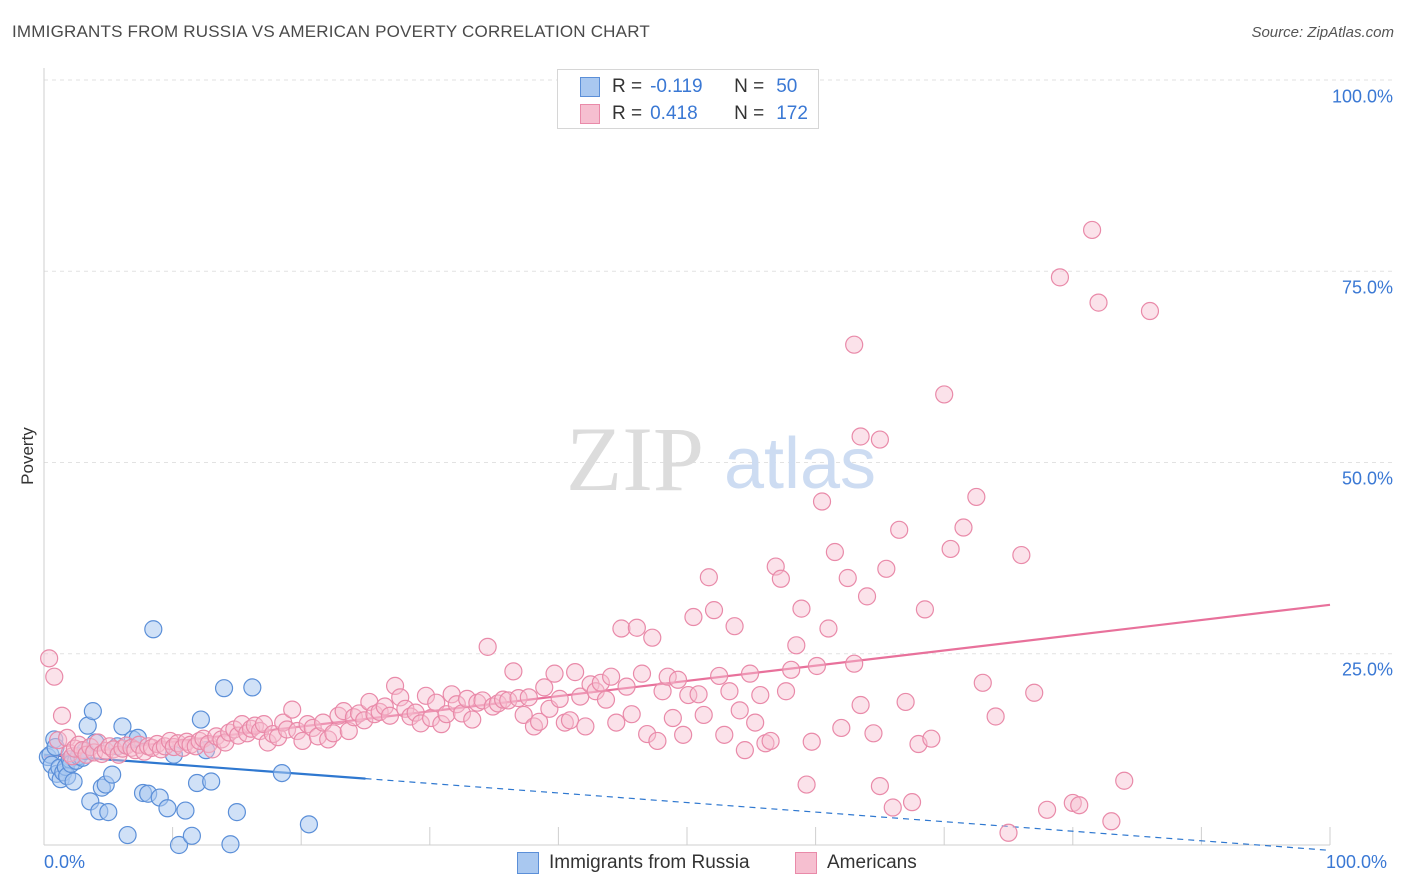 The height and width of the screenshot is (892, 1406). I want to click on legend-swatch-blue, so click(590, 87).